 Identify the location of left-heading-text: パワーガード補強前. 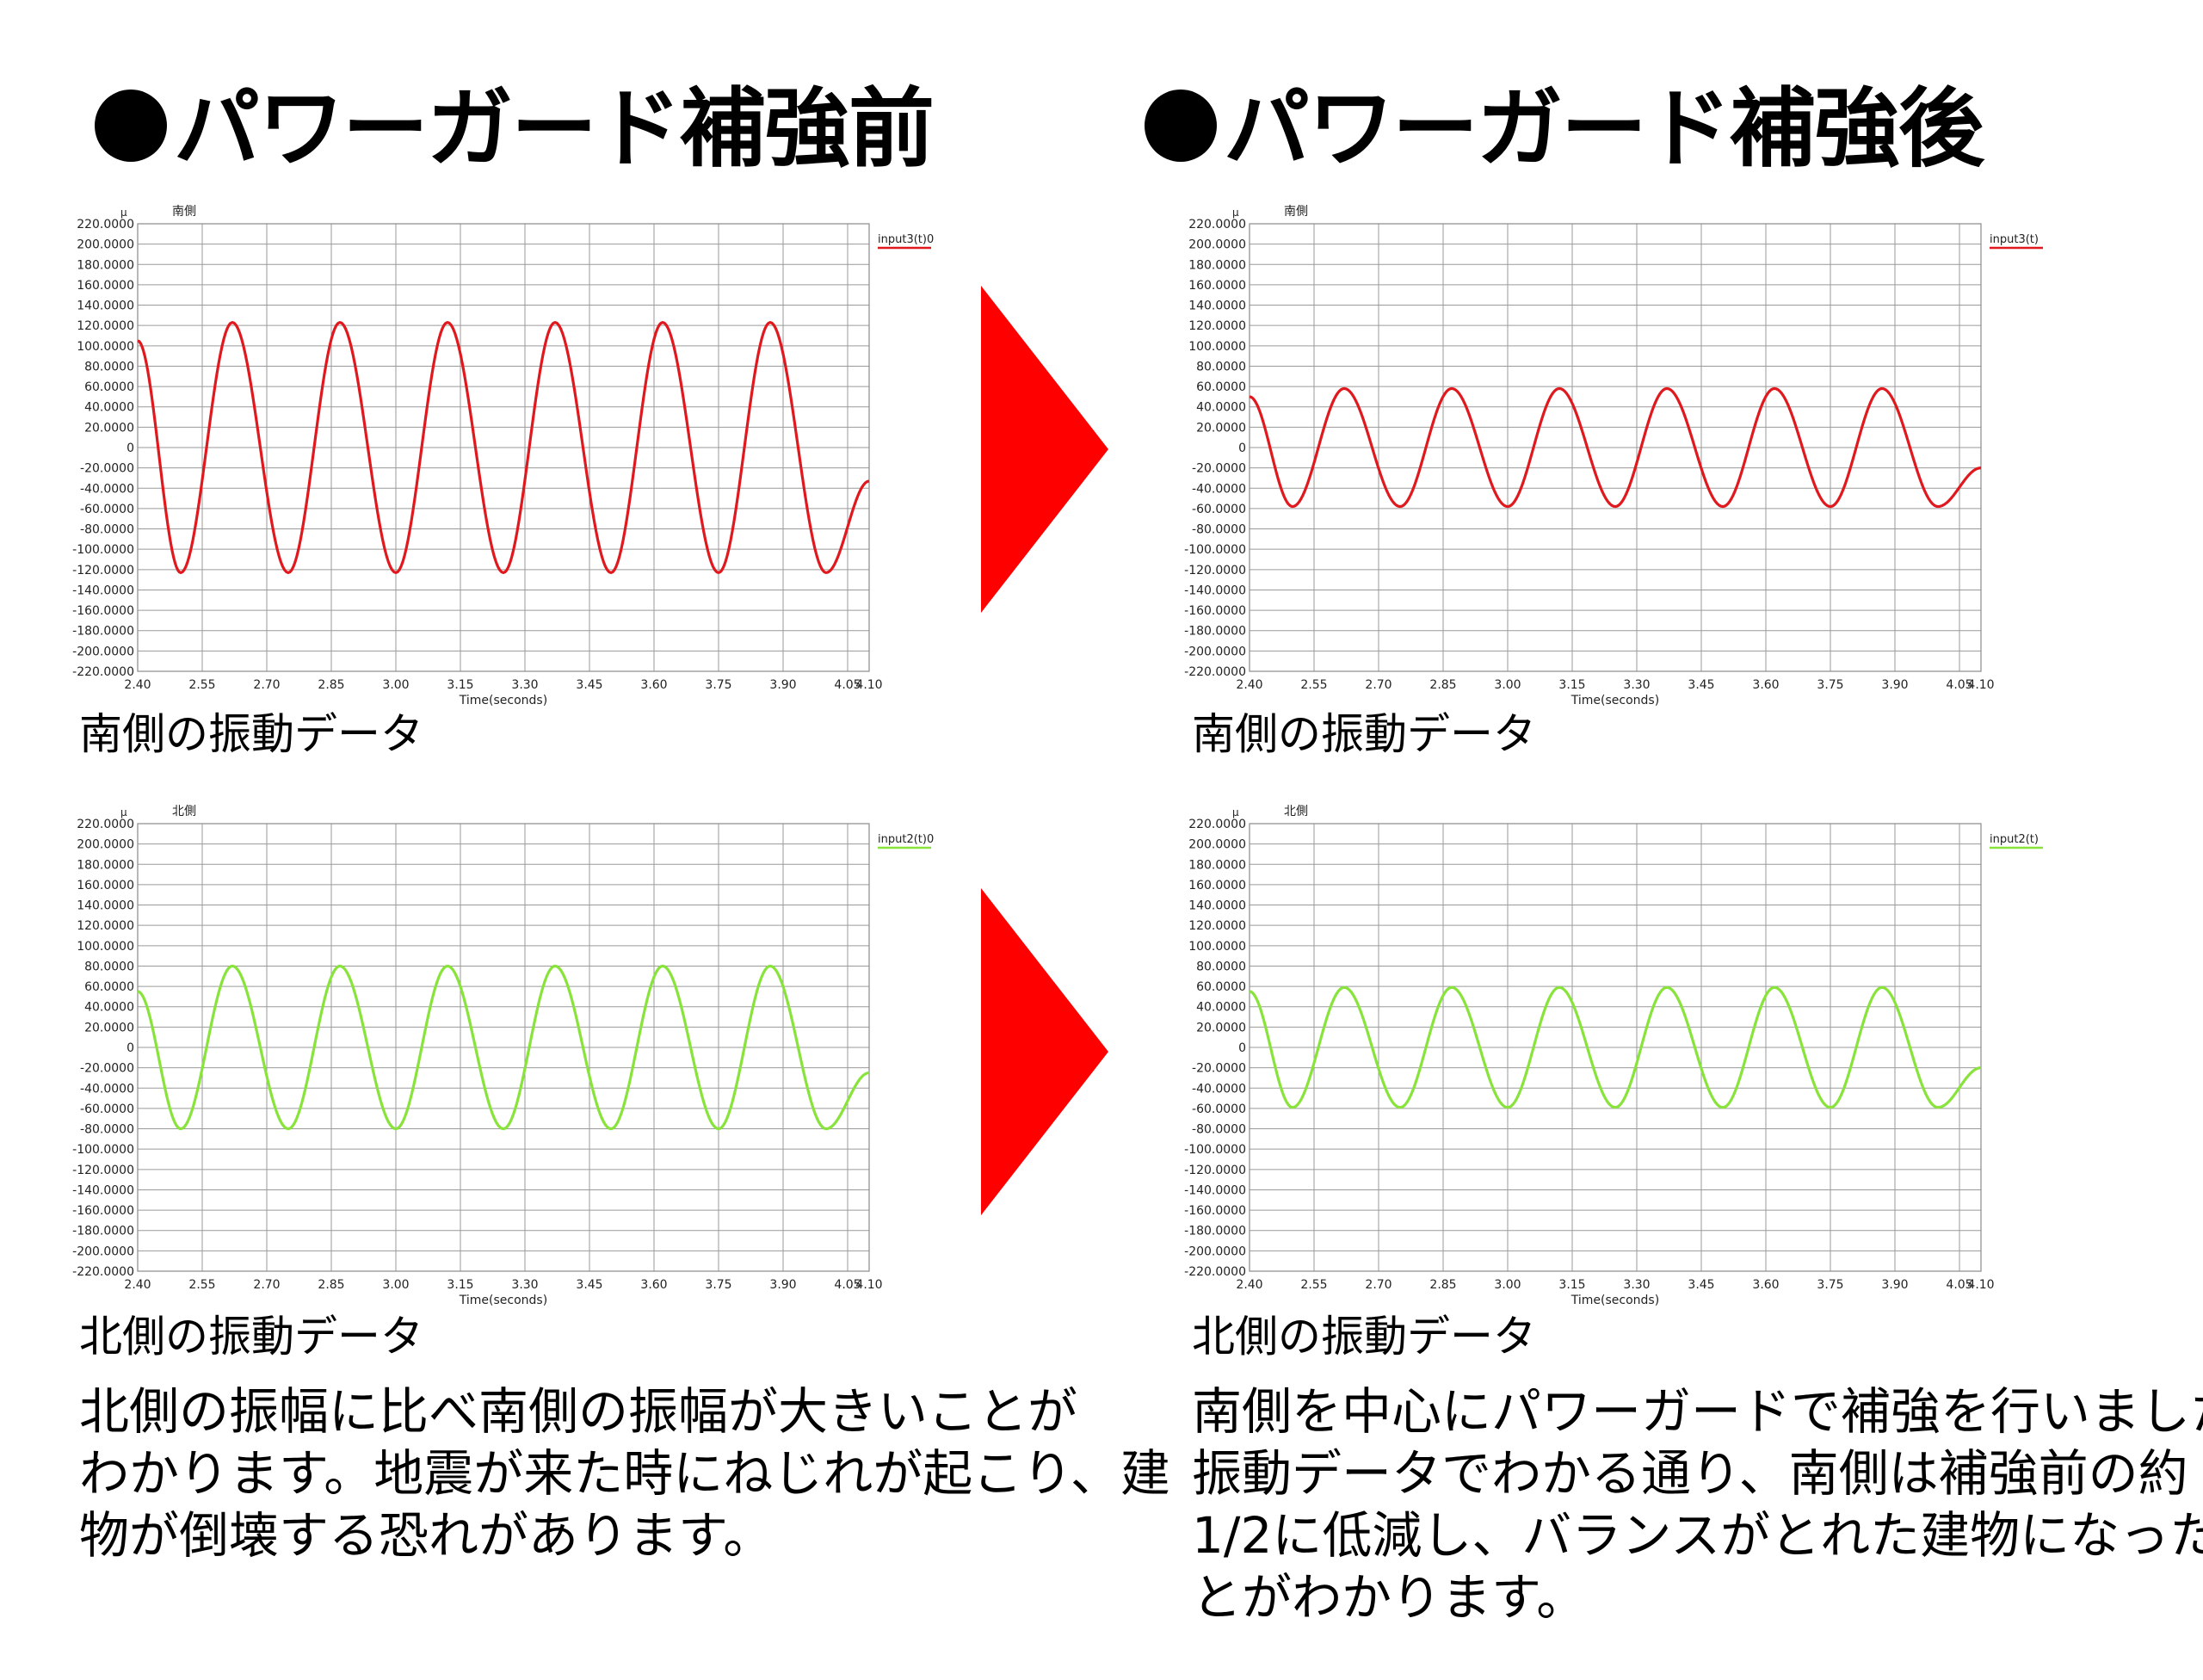
(555, 128).